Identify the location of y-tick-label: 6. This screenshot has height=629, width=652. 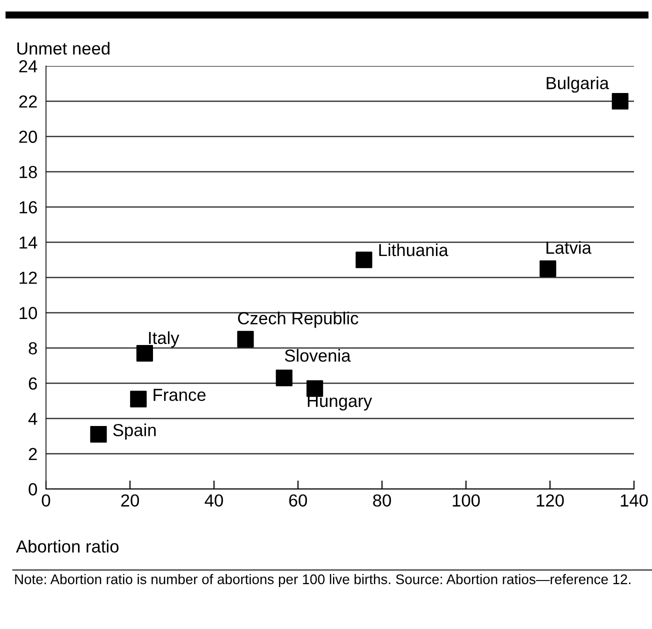
(32, 383).